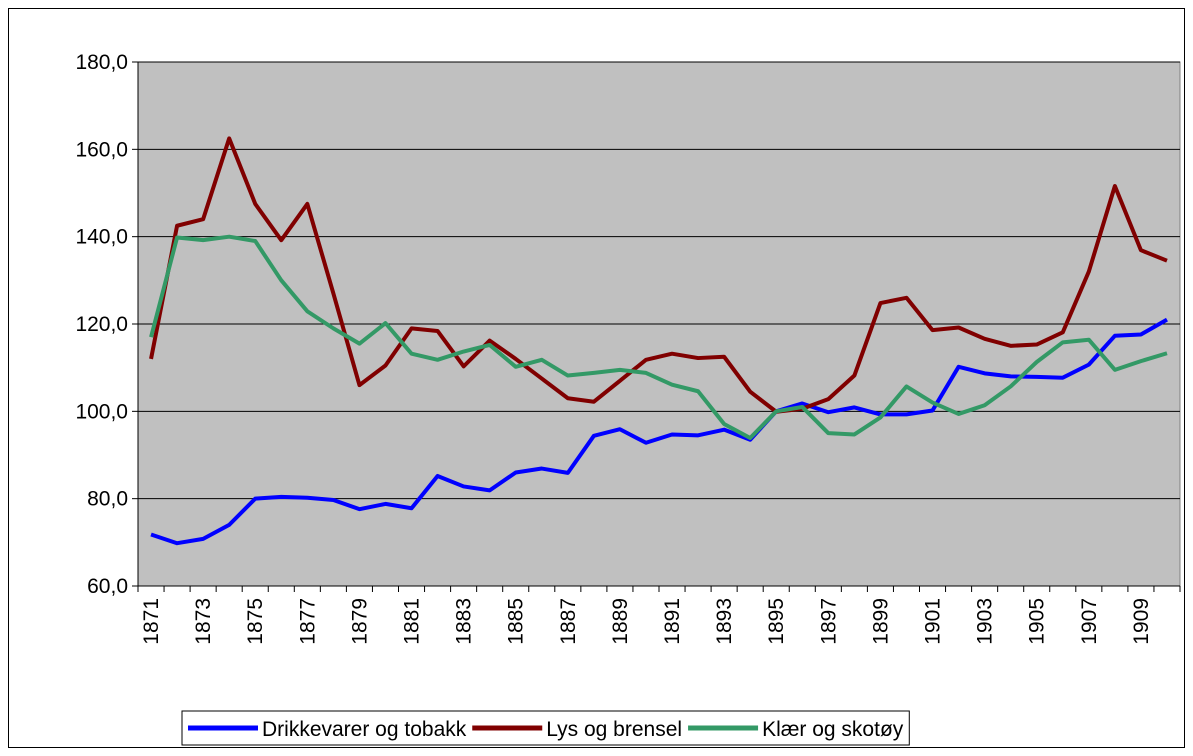 The height and width of the screenshot is (756, 1193). Describe the element at coordinates (620, 621) in the screenshot. I see `x-tick-label: 1889` at that location.